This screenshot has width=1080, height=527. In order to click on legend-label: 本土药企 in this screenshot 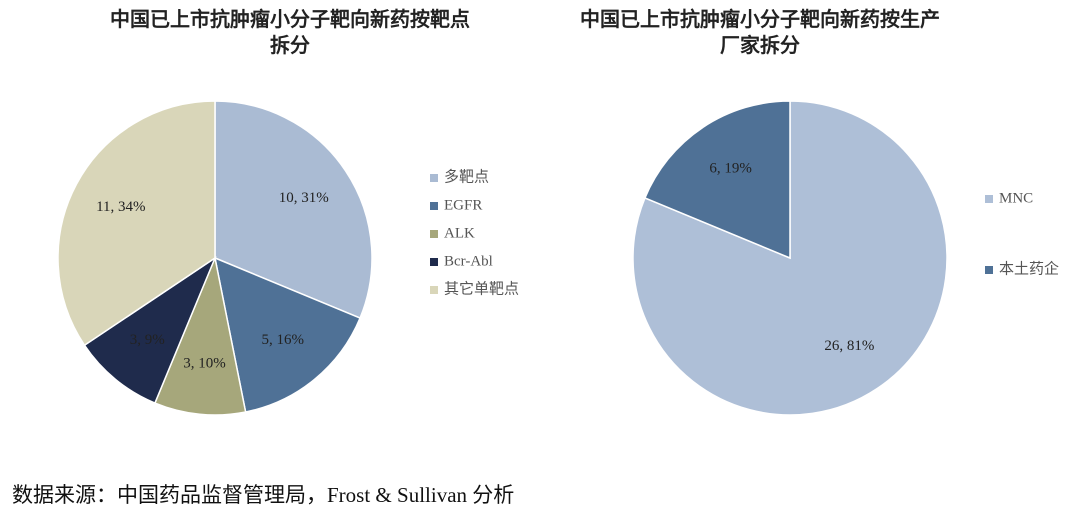, I will do `click(1029, 268)`.